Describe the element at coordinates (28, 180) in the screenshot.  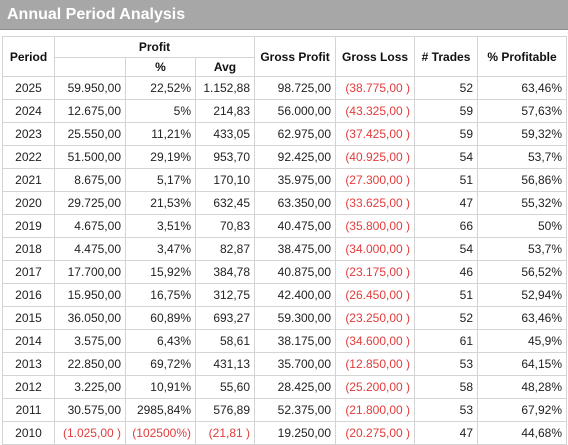
I see `cell-period: 2021` at that location.